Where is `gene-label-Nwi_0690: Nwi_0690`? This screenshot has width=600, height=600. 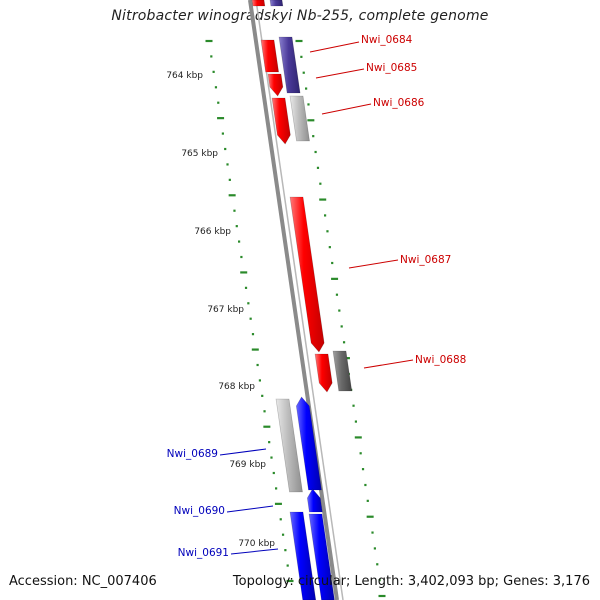
gene-label-Nwi_0690: Nwi_0690 is located at coordinates (199, 511).